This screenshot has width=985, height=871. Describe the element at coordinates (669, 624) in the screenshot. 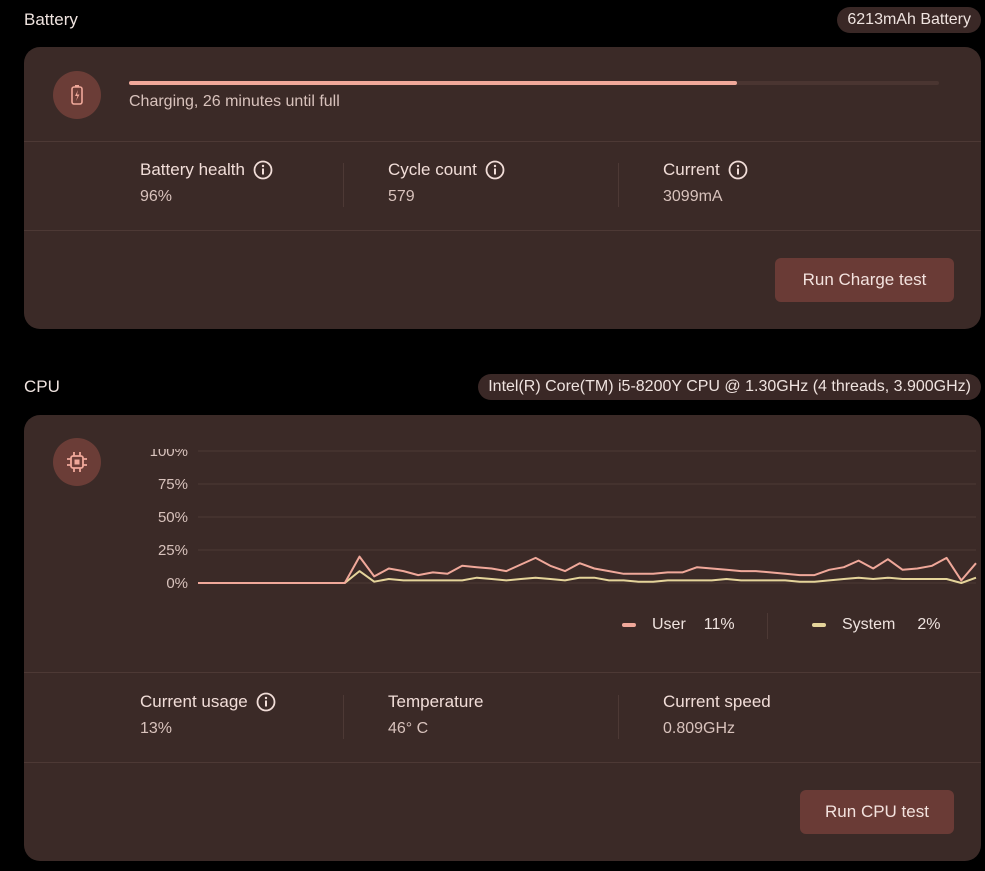

I see `legend-user-name: User` at that location.